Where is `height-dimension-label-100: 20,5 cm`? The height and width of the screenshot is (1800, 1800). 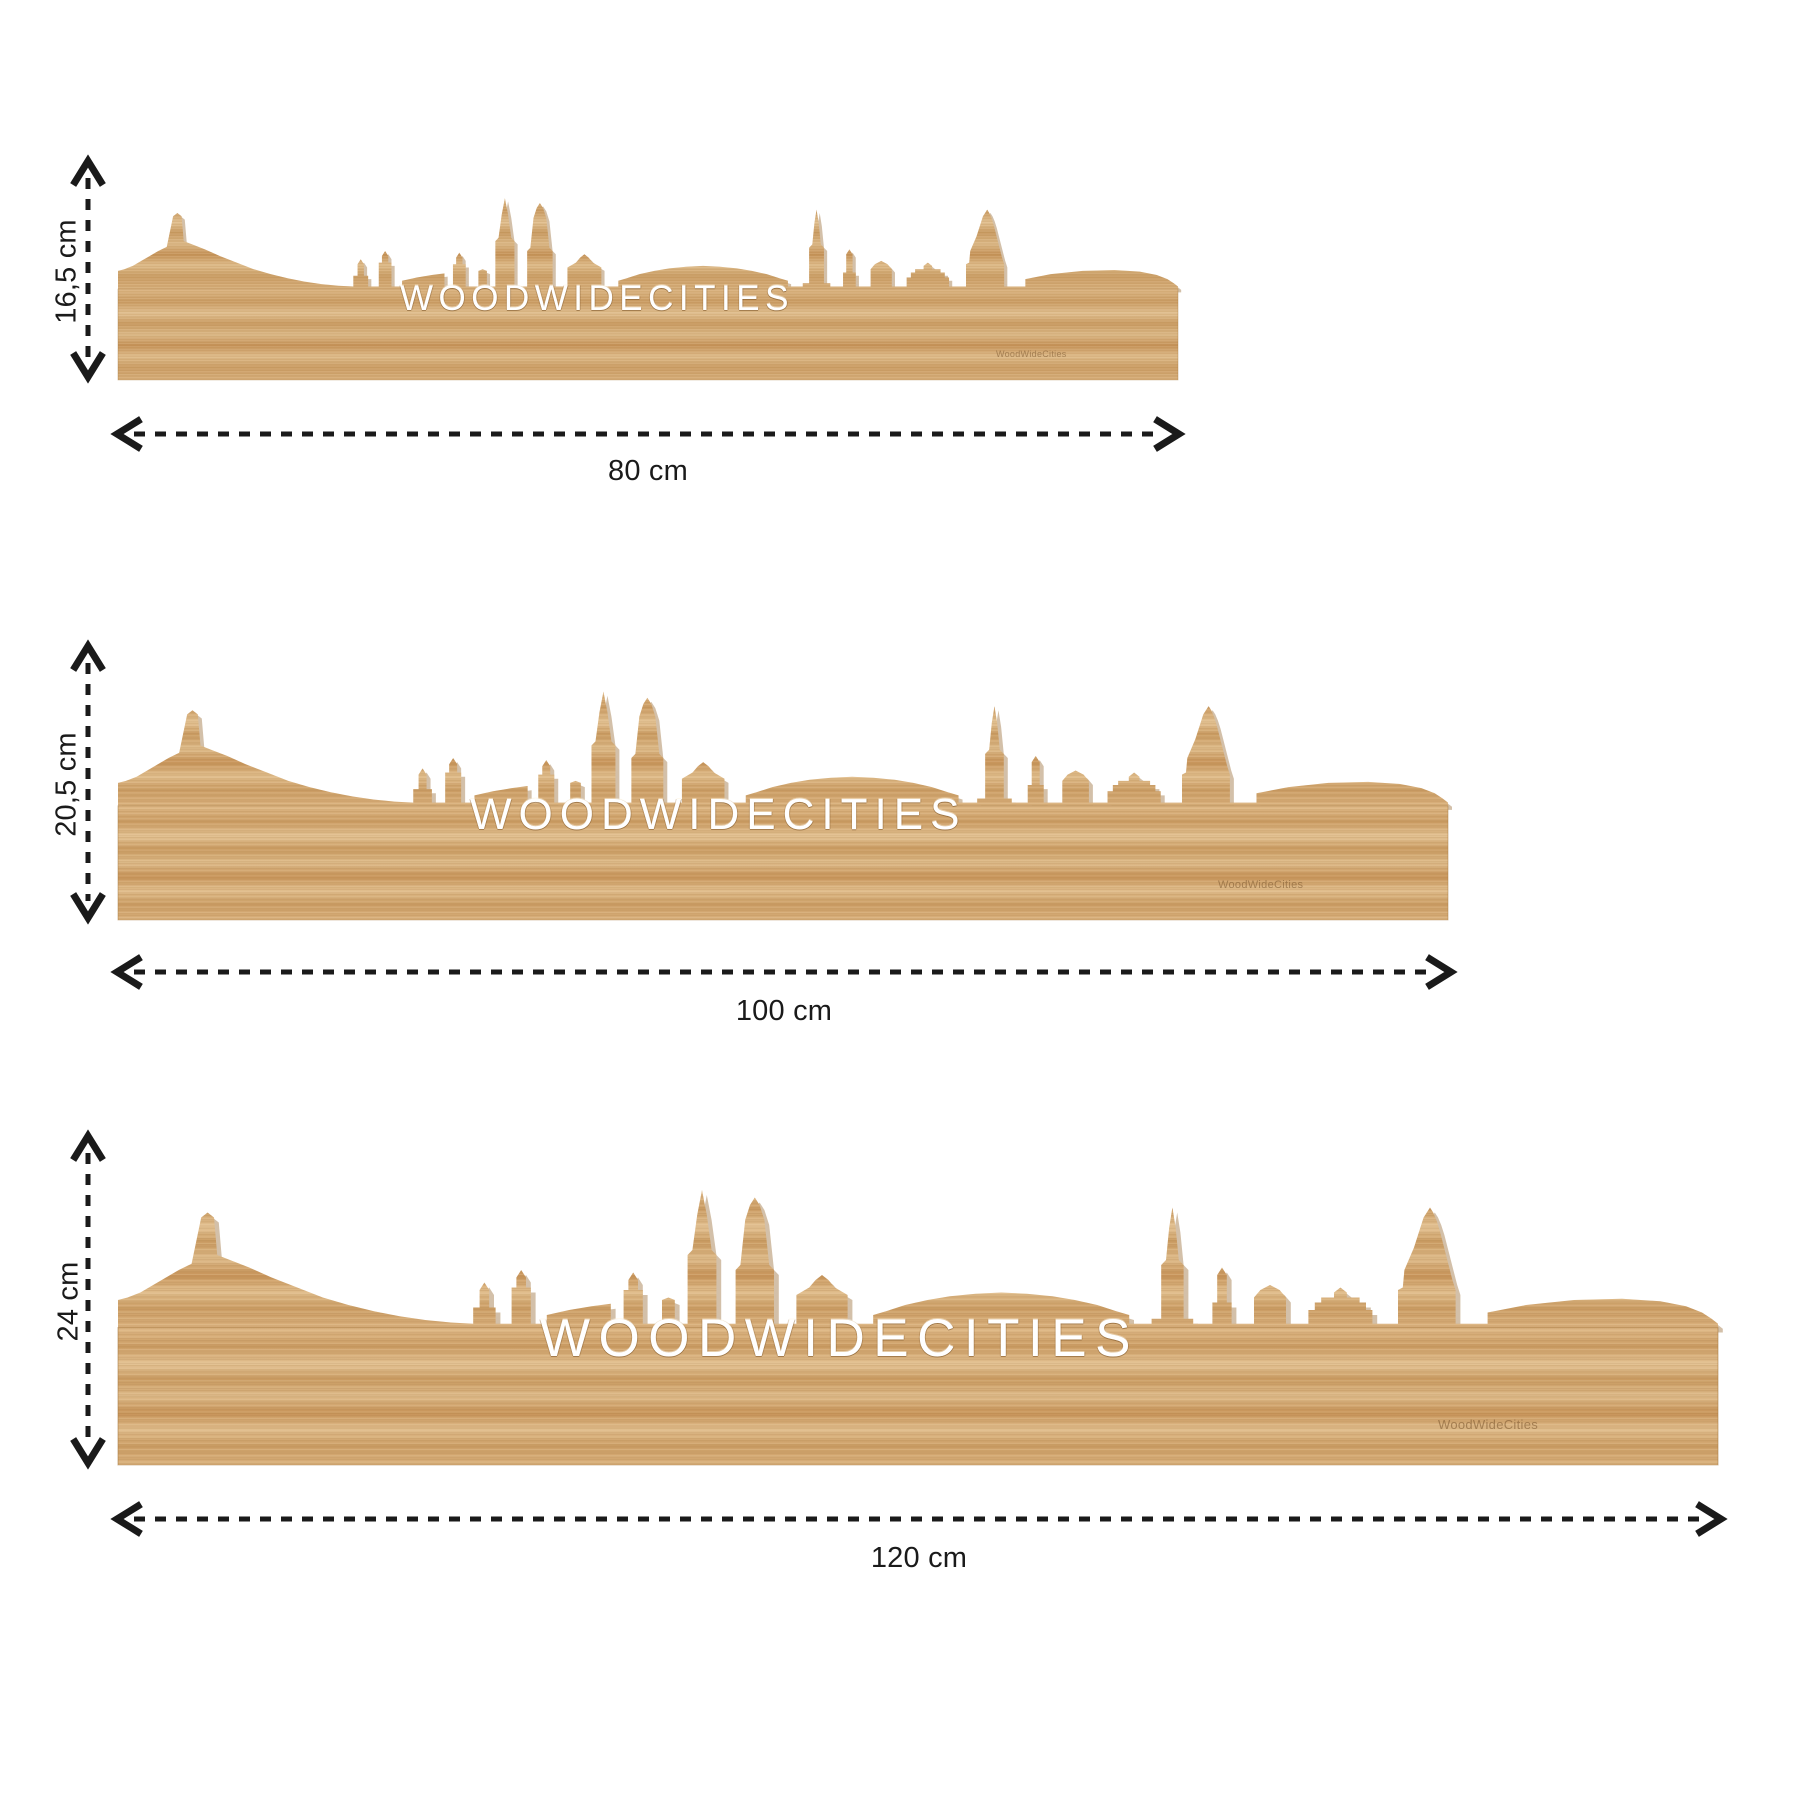 height-dimension-label-100: 20,5 cm is located at coordinates (66, 784).